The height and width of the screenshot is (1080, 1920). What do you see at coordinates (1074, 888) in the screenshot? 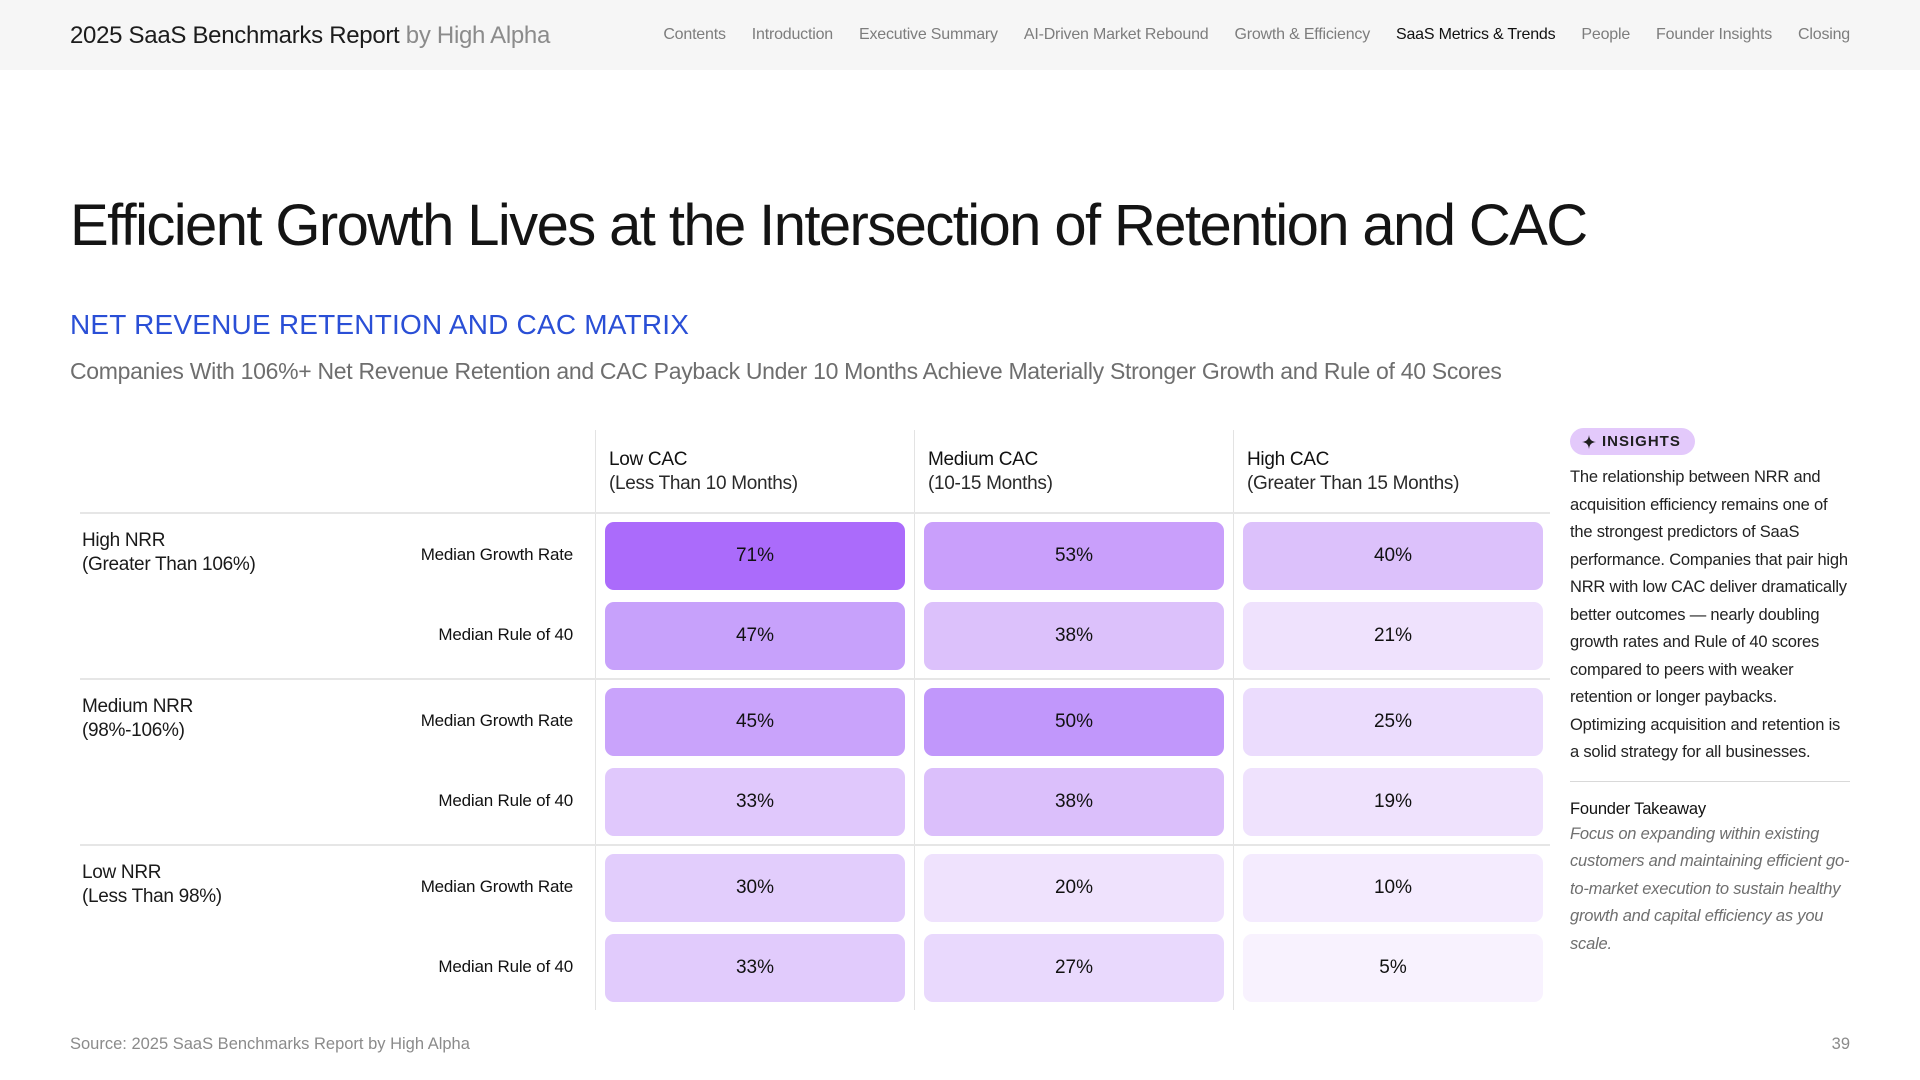
I see `matrix-cell: 20%` at bounding box center [1074, 888].